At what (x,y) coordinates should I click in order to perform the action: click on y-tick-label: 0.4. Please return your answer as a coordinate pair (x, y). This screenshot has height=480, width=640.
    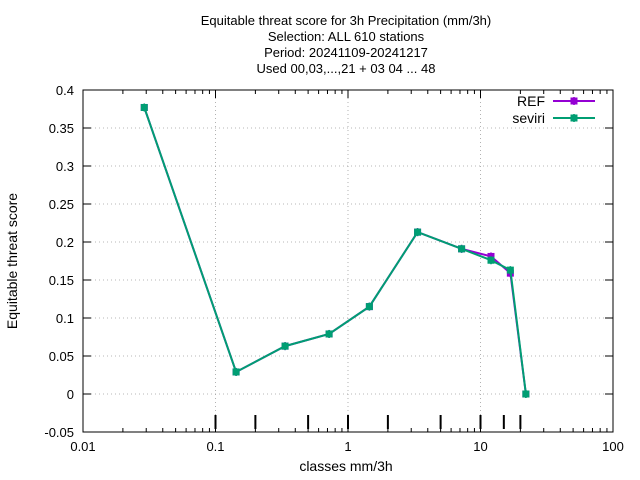
    Looking at the image, I should click on (65, 90).